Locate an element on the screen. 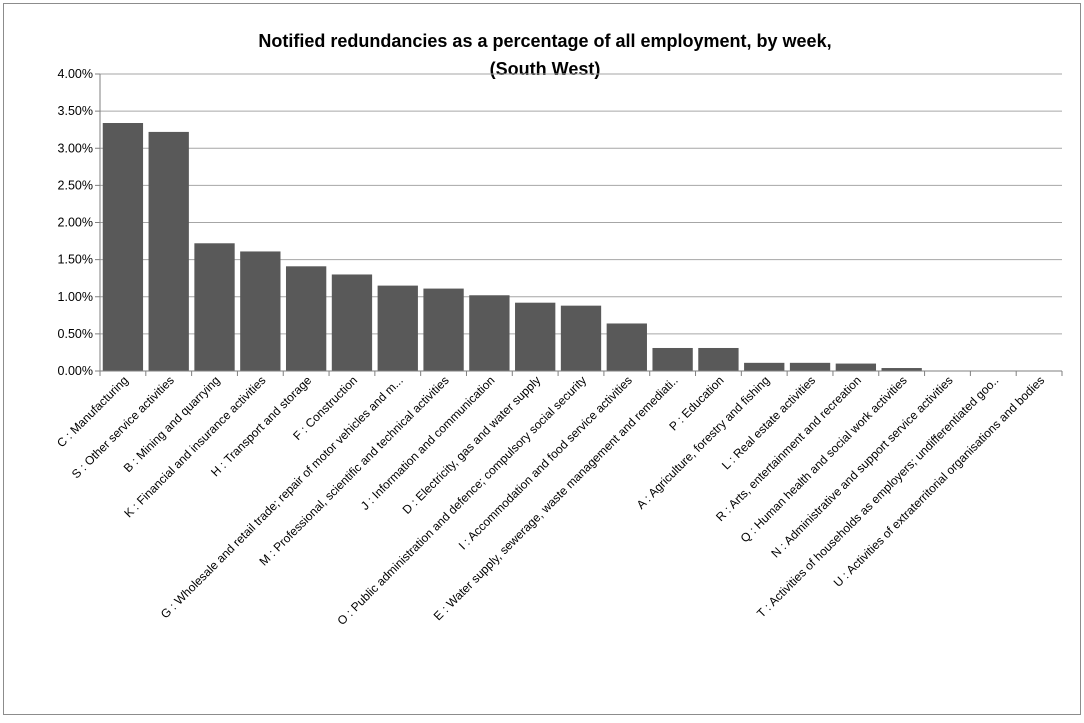  y-tick-label: 3.00% is located at coordinates (75, 148).